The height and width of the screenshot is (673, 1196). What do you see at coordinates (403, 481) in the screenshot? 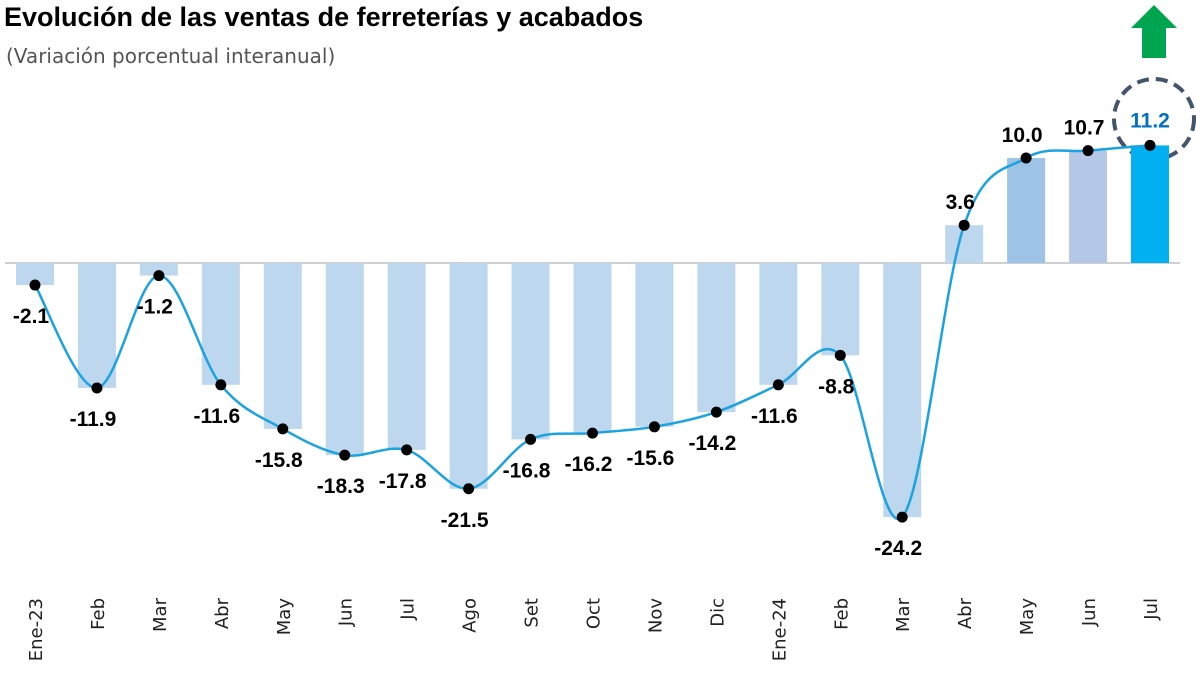
I see `data-label: -17.8` at bounding box center [403, 481].